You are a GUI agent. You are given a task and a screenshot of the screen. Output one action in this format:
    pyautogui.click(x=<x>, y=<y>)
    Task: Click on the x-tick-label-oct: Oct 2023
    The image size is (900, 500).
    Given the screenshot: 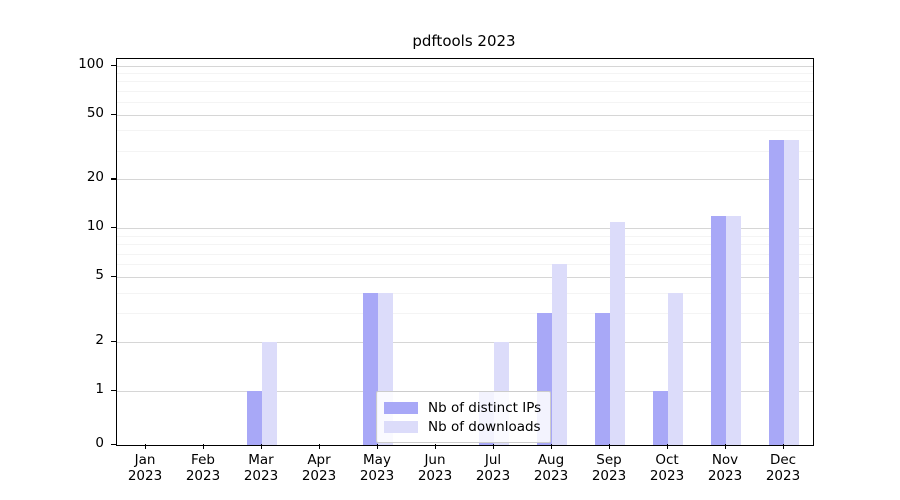 What is the action you would take?
    pyautogui.click(x=667, y=468)
    